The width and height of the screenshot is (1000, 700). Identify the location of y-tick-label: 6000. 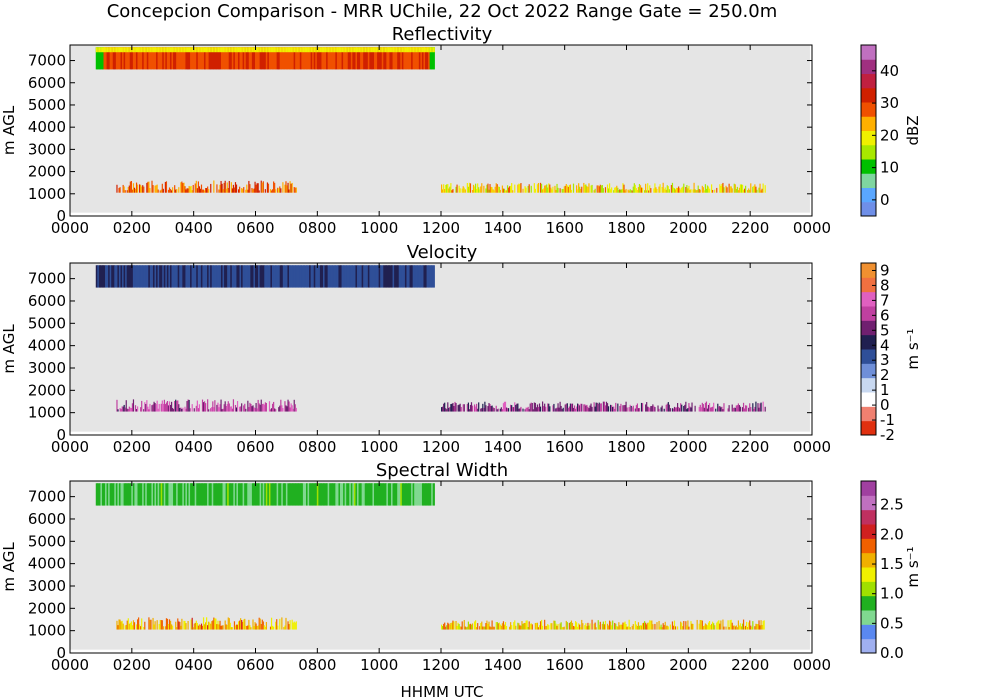
(47, 301).